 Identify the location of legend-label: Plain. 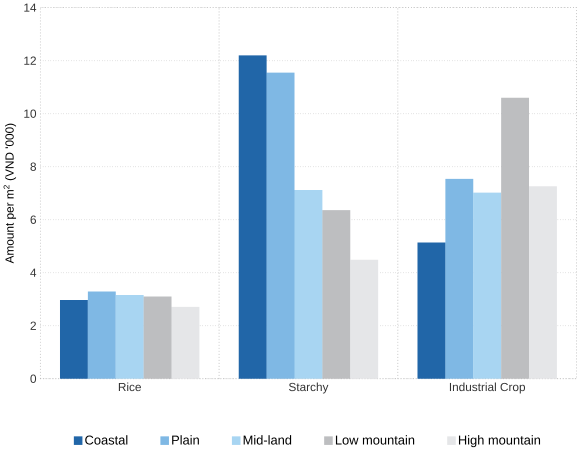
(185, 439).